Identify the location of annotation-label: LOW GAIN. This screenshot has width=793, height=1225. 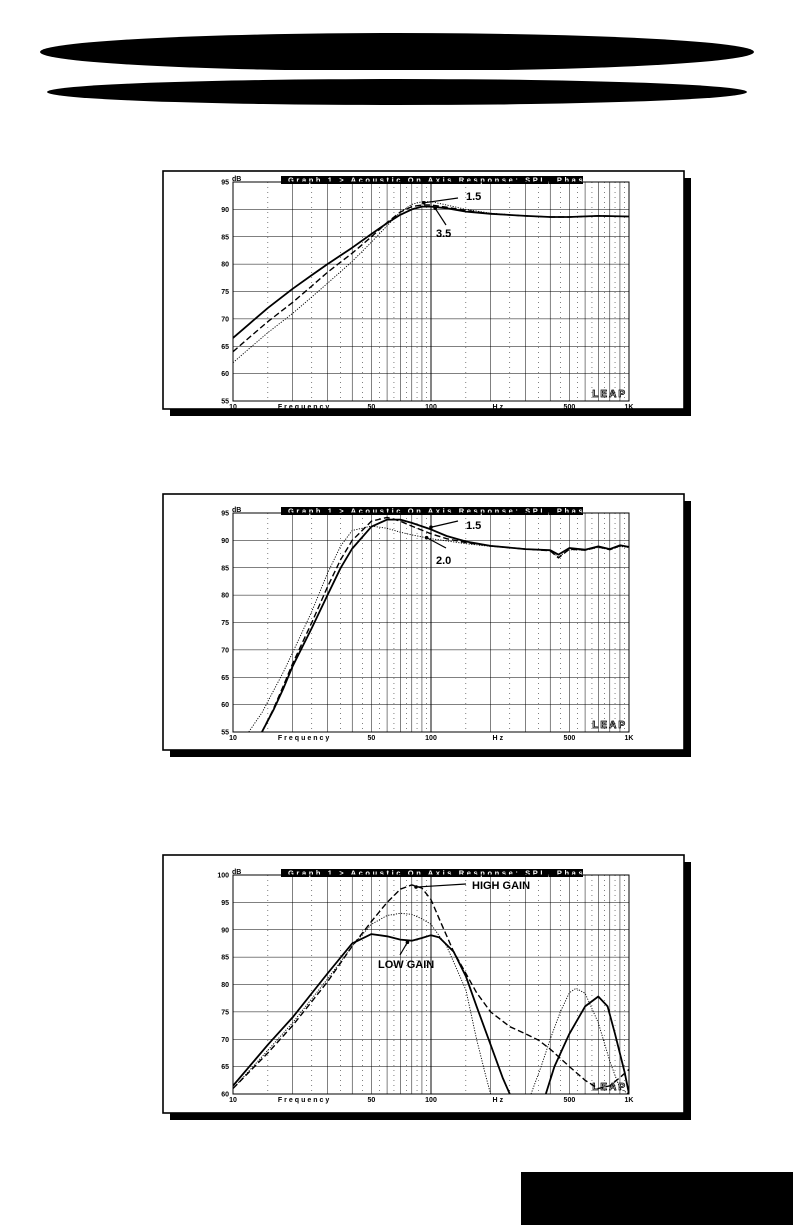
(406, 965).